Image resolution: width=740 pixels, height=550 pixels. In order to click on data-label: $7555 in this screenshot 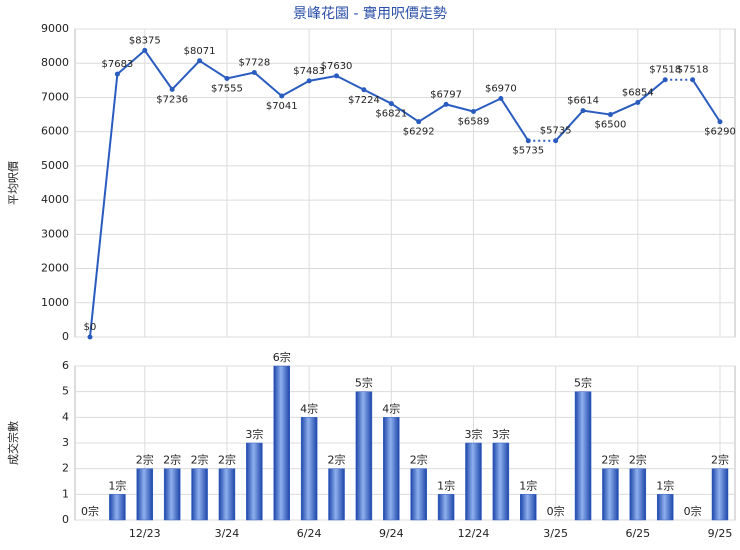, I will do `click(227, 88)`.